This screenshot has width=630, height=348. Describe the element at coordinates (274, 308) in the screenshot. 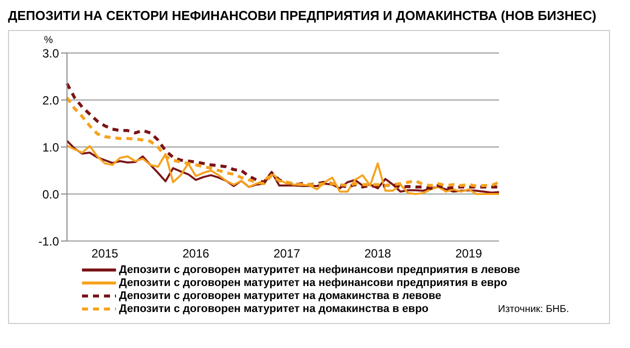

I see `legend-label: Депозити с договорен матуритет на домакинства в евро` at that location.